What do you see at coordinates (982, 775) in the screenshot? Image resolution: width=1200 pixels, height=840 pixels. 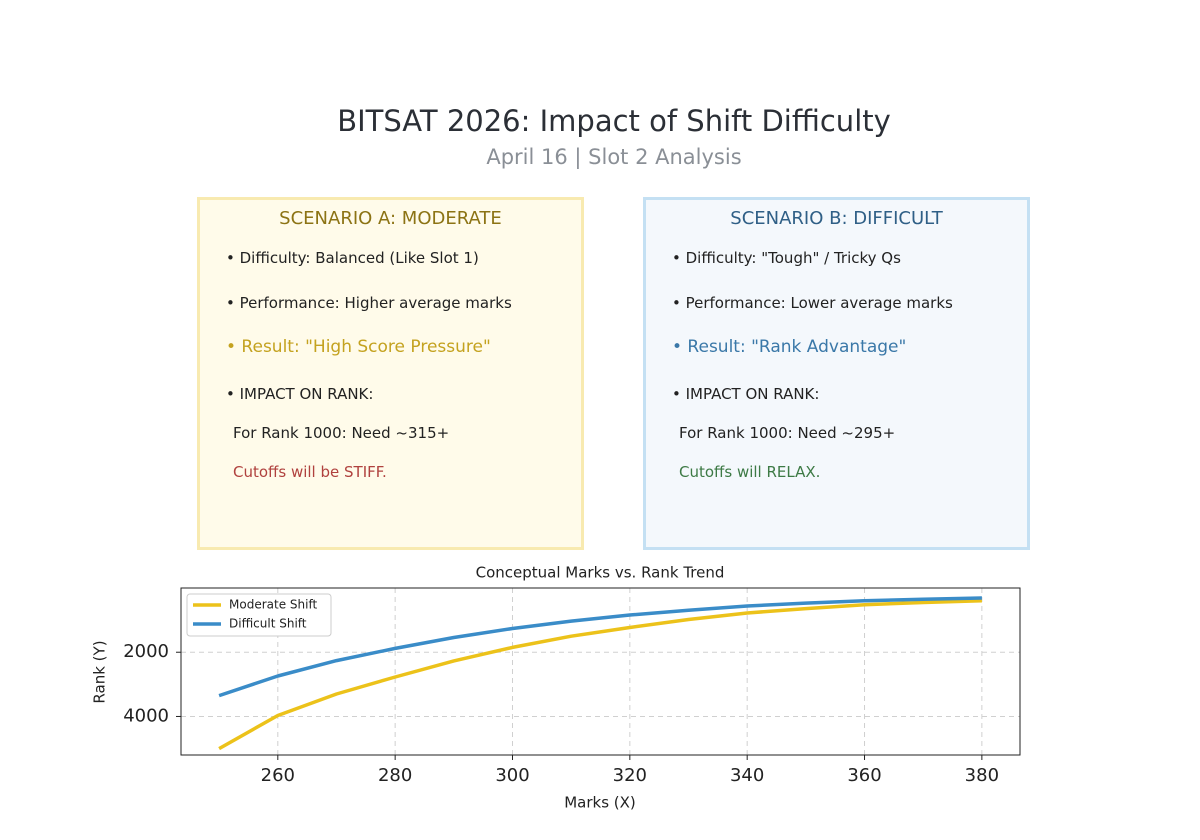 I see `x-tick-label: 380` at bounding box center [982, 775].